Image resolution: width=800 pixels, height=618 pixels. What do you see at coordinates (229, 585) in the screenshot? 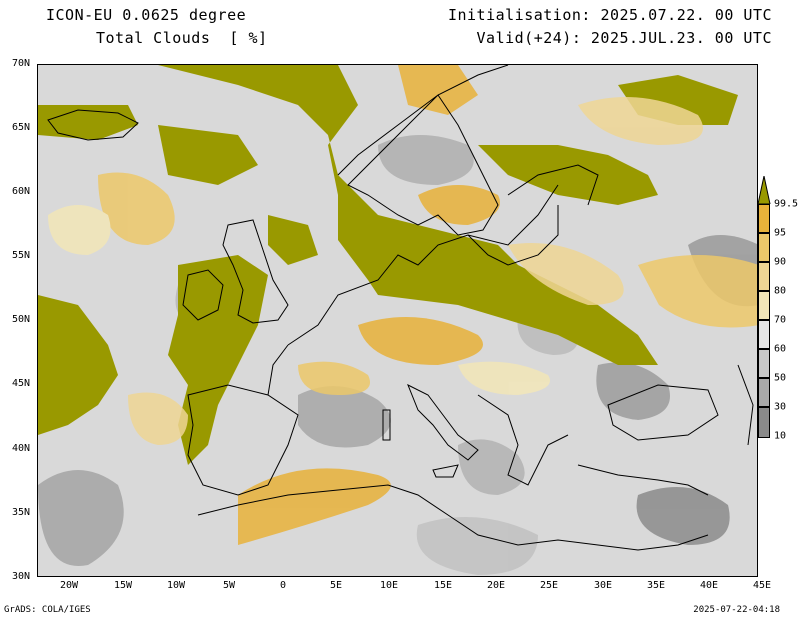
I see `lon-label: 5W` at bounding box center [229, 585].